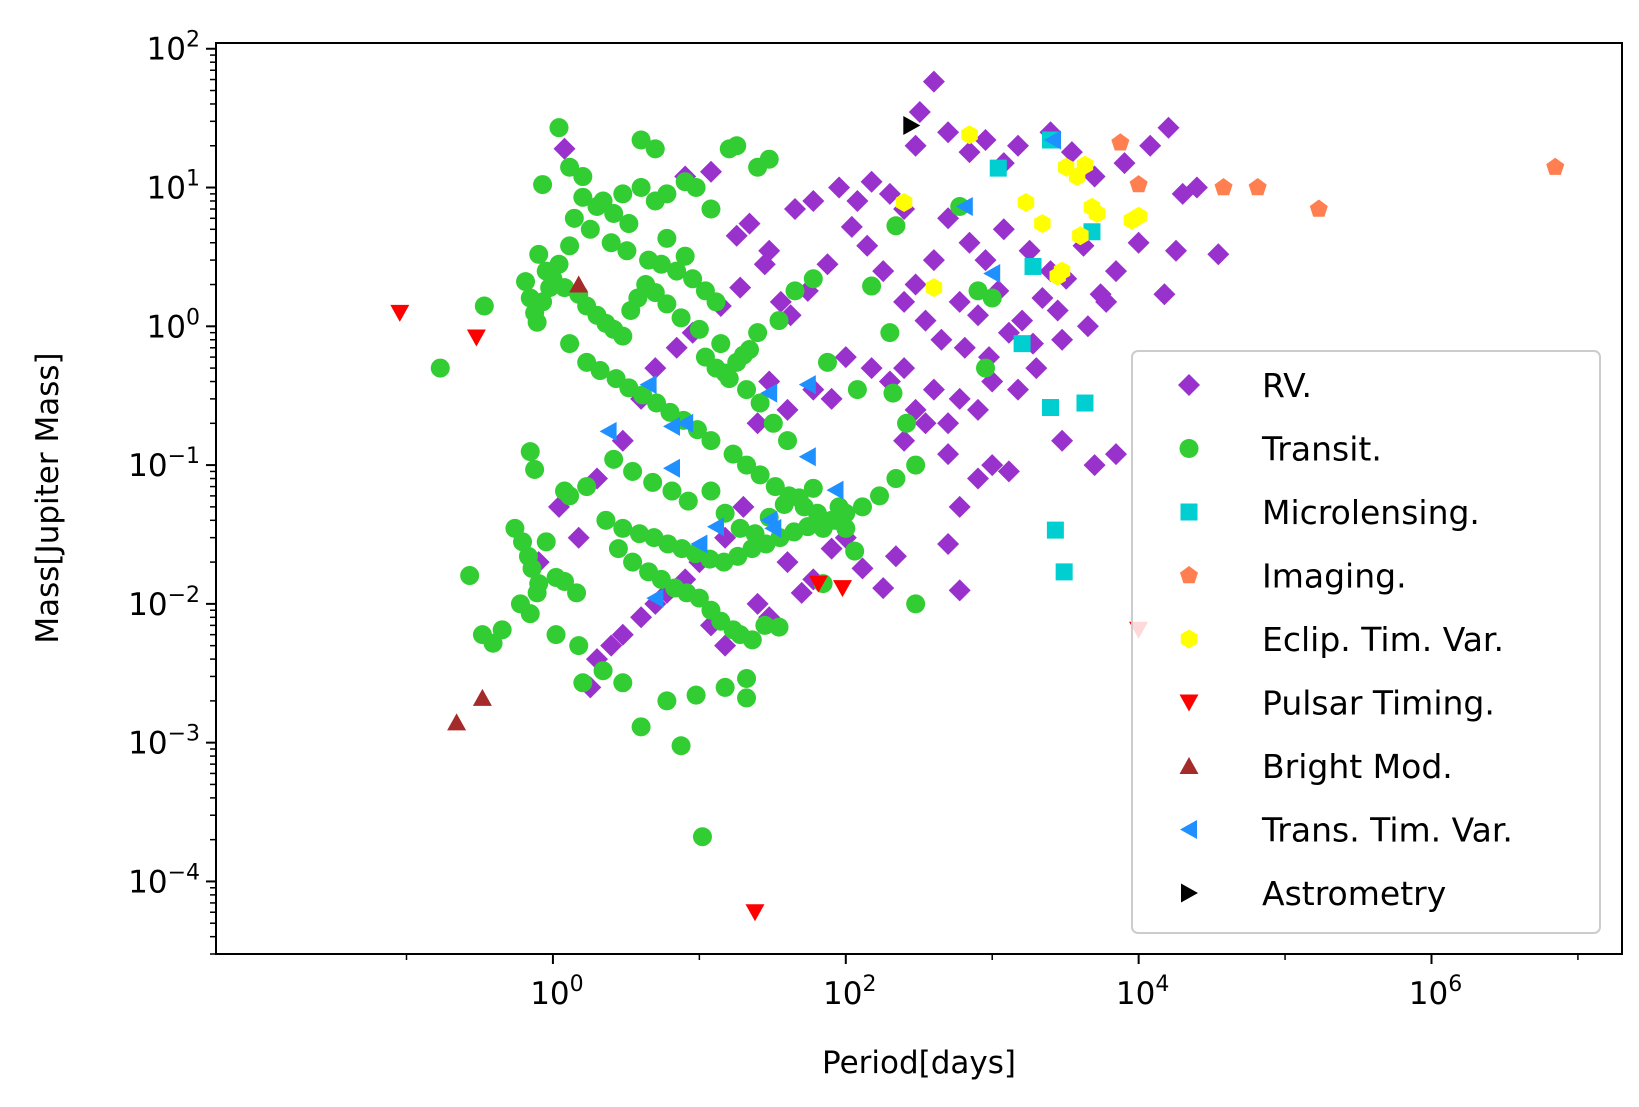 This screenshot has height=1107, width=1639. I want to click on tick-label: 10⁰, so click(556, 992).